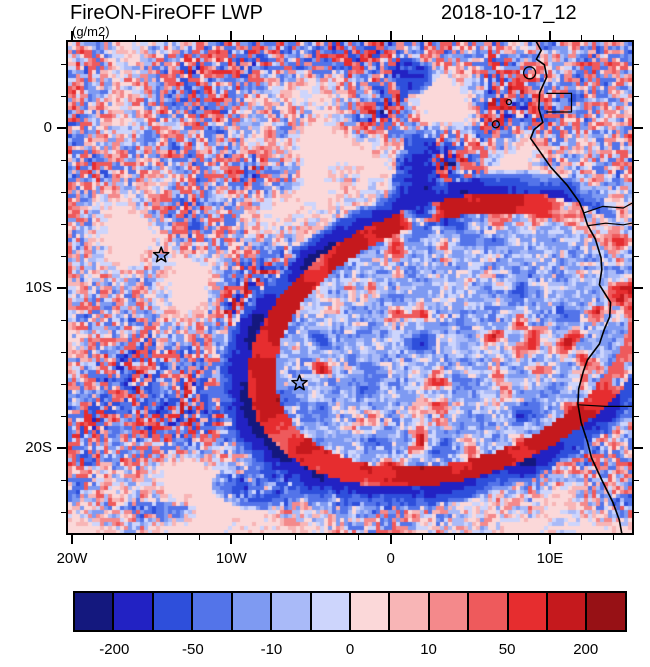  I want to click on colorbar-label: 200, so click(586, 649).